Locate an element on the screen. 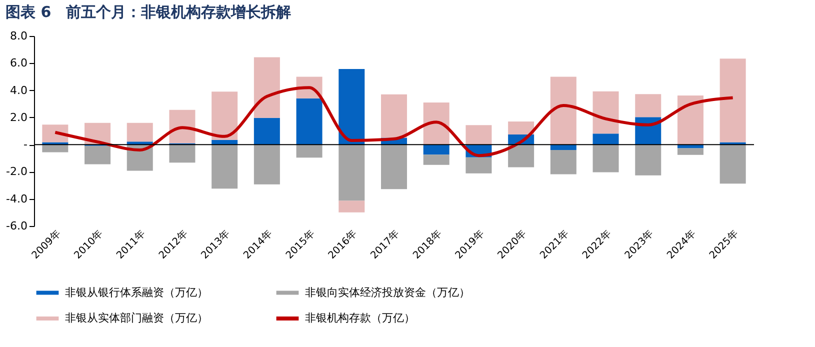 This screenshot has width=815, height=347. legend-label: 非银从实体部门融资（万亿） is located at coordinates (136, 318).